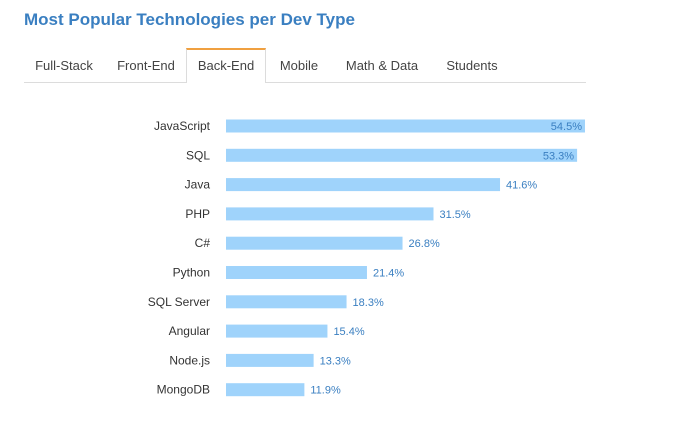 This screenshot has height=436, width=700. I want to click on value-label: 54.5%, so click(566, 127).